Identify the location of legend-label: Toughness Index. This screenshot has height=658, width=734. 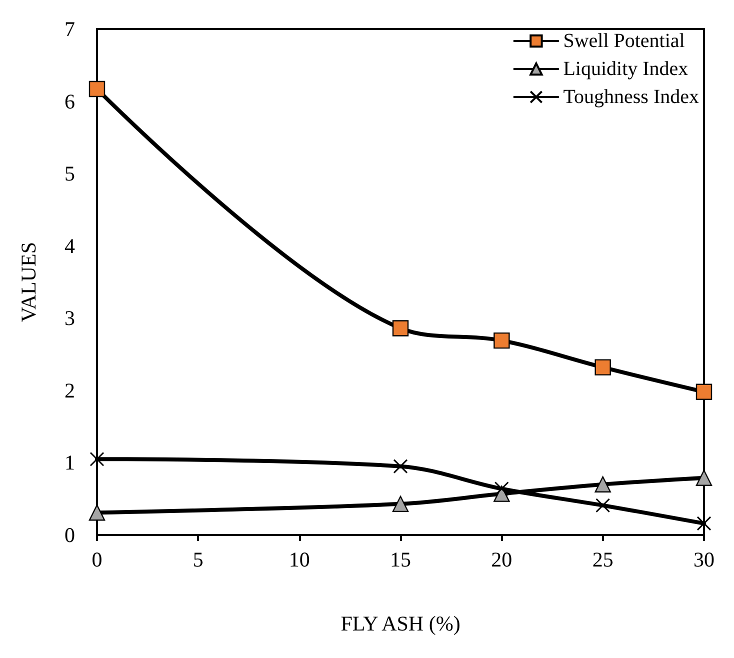
(631, 97).